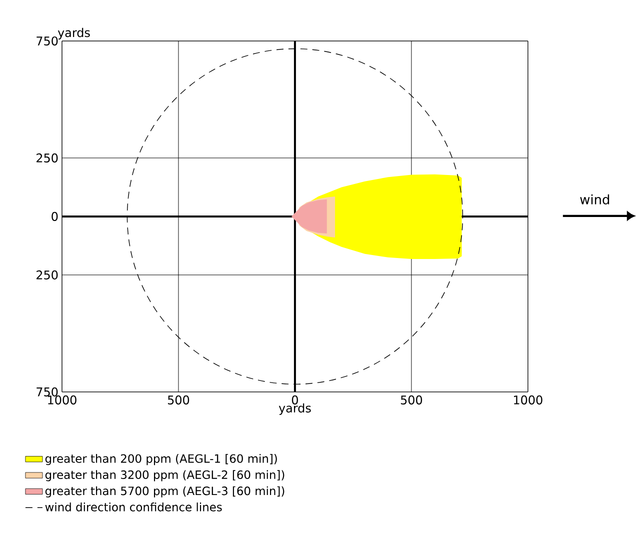 The image size is (637, 548). Describe the element at coordinates (164, 476) in the screenshot. I see `legend-label: greater than 3200 ppm (AEGL-2 [60 min])` at that location.